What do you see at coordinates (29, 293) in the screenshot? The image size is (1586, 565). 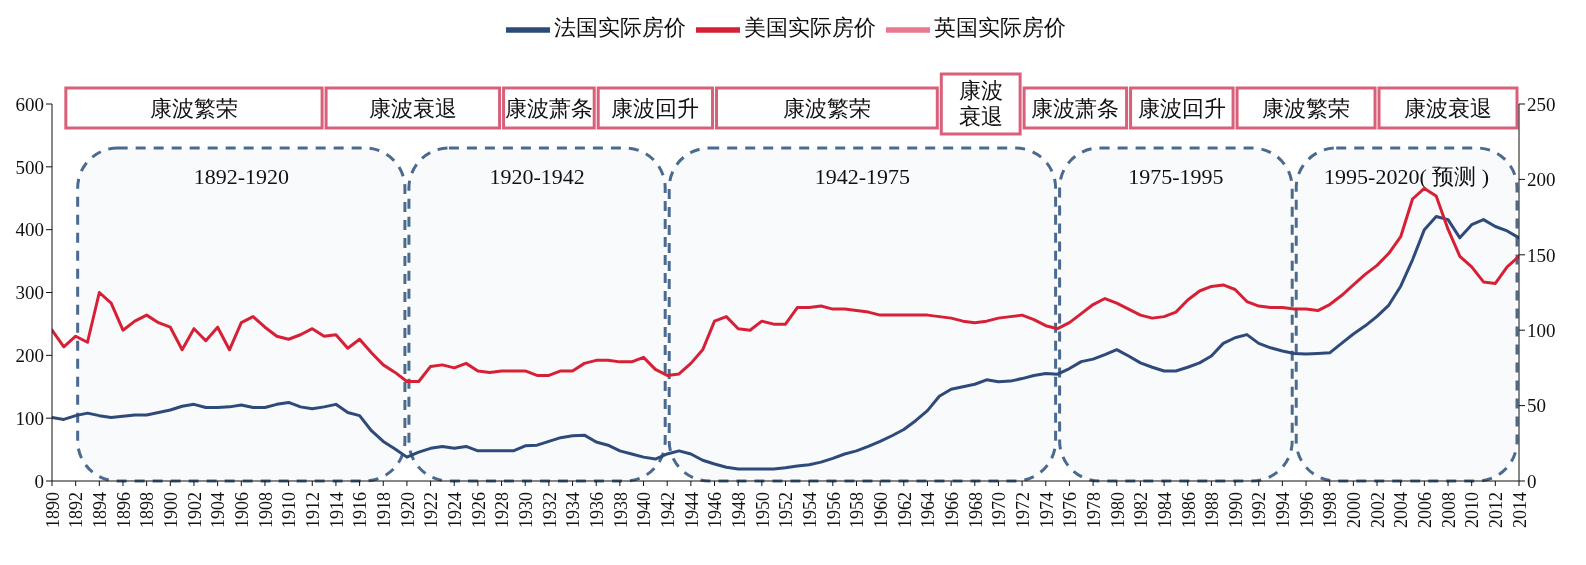 I see `y-tick-label: 300` at bounding box center [29, 293].